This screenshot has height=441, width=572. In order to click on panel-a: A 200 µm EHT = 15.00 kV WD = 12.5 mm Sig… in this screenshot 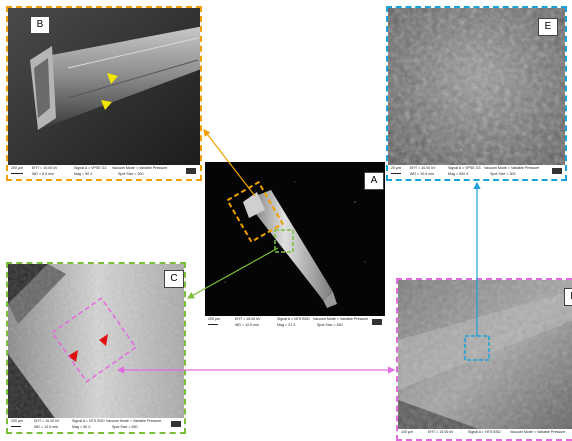, I will do `click(295, 246)`.